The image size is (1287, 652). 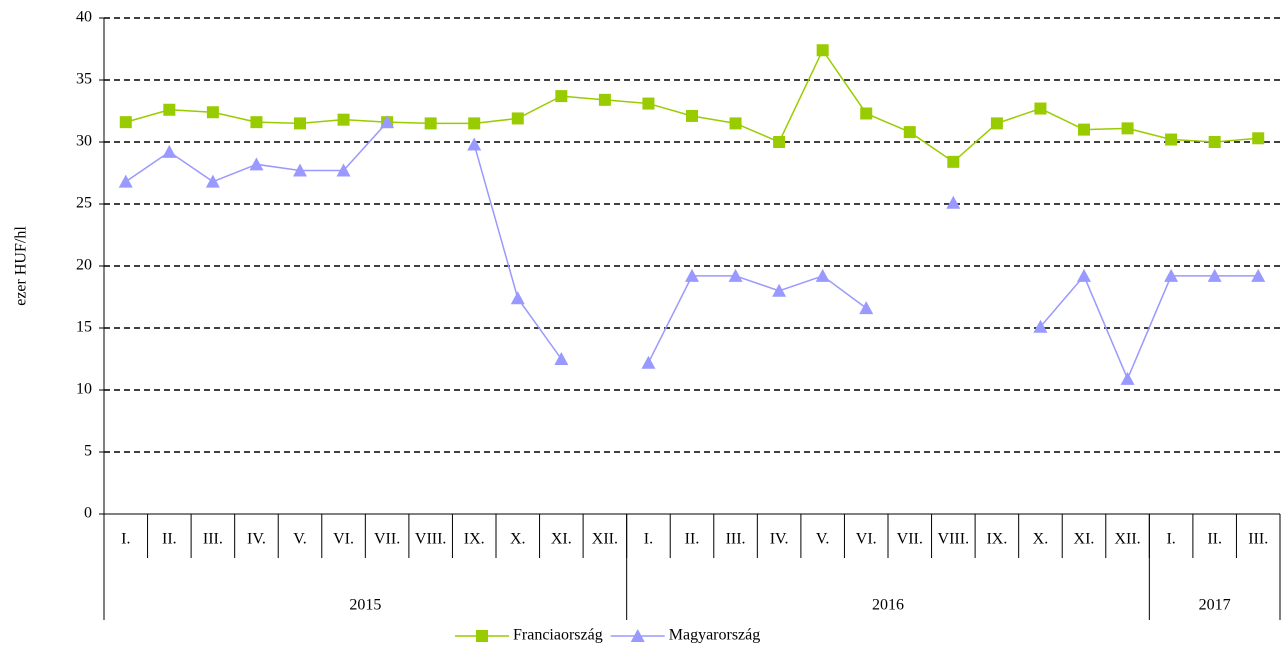 What do you see at coordinates (715, 635) in the screenshot?
I see `legend-label: Magyarország` at bounding box center [715, 635].